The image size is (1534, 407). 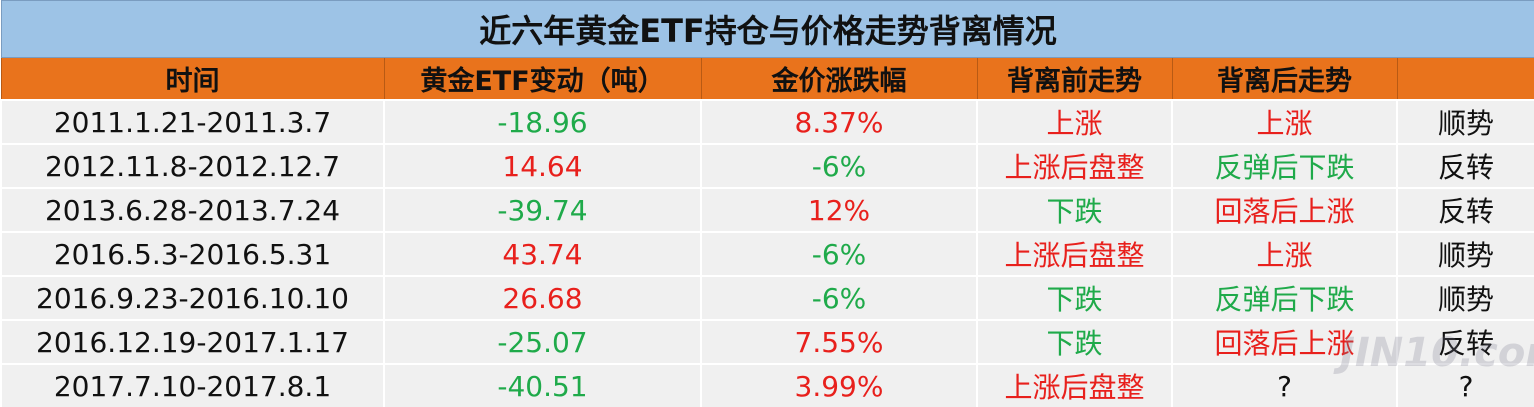 What do you see at coordinates (542, 342) in the screenshot?
I see `cell: -25.07` at bounding box center [542, 342].